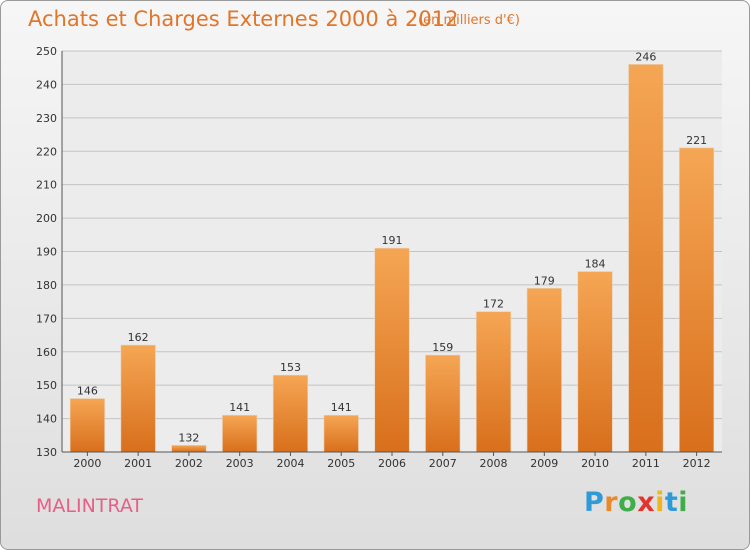 Image resolution: width=750 pixels, height=550 pixels. What do you see at coordinates (138, 398) in the screenshot?
I see `bar-2001` at bounding box center [138, 398].